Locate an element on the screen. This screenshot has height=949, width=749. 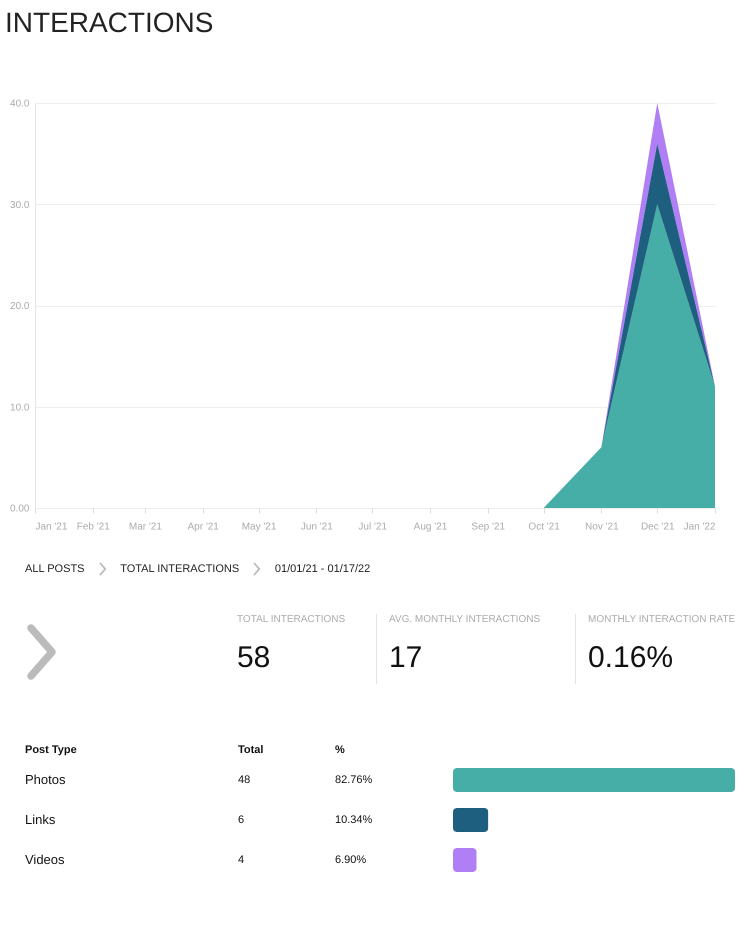
y-tick-label: 30.0 is located at coordinates (20, 205).